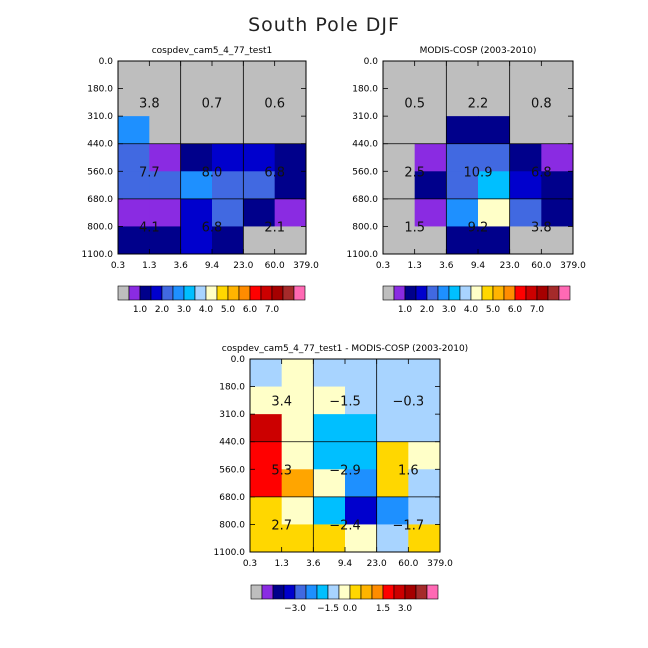 Image resolution: width=648 pixels, height=648 pixels. I want to click on y-tick-label: 800.0, so click(100, 227).